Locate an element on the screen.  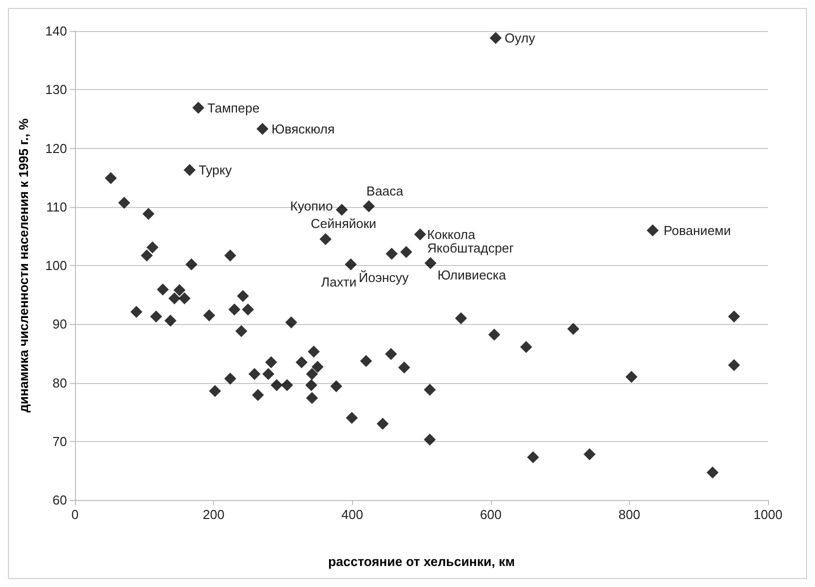
y-axis-title: динамика численности населения к 1995 г., % is located at coordinates (23, 265).